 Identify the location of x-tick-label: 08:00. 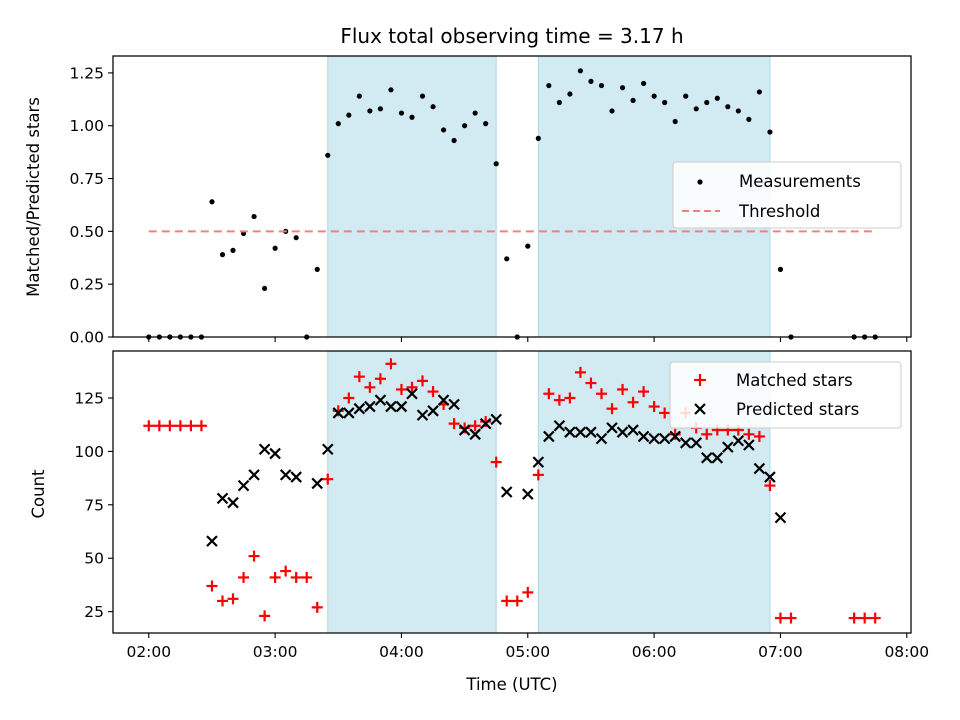
(906, 652).